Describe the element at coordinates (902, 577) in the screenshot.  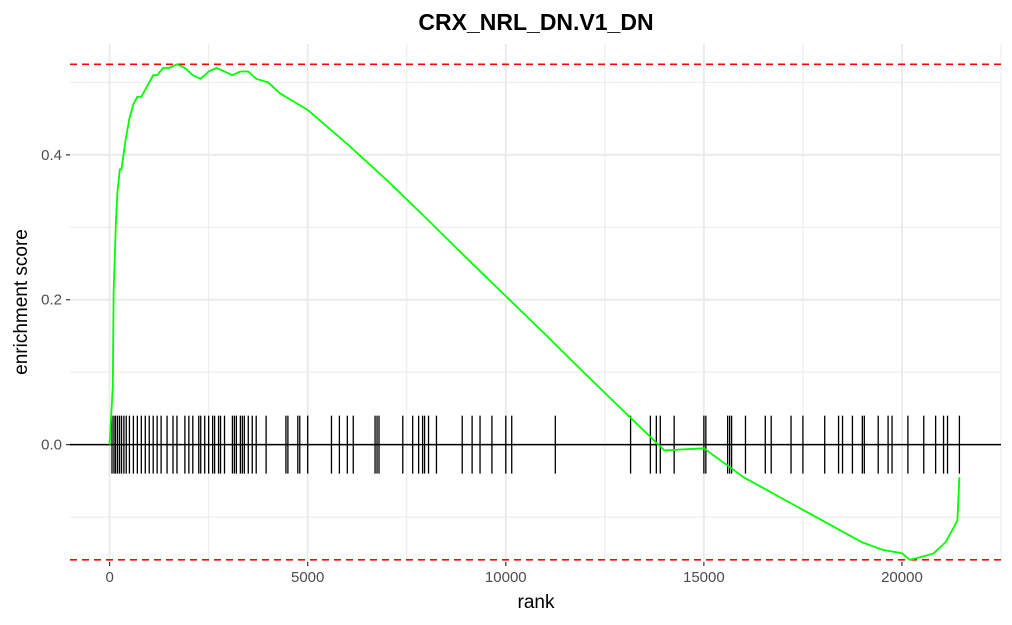
I see `x-tick-label: 20000` at that location.